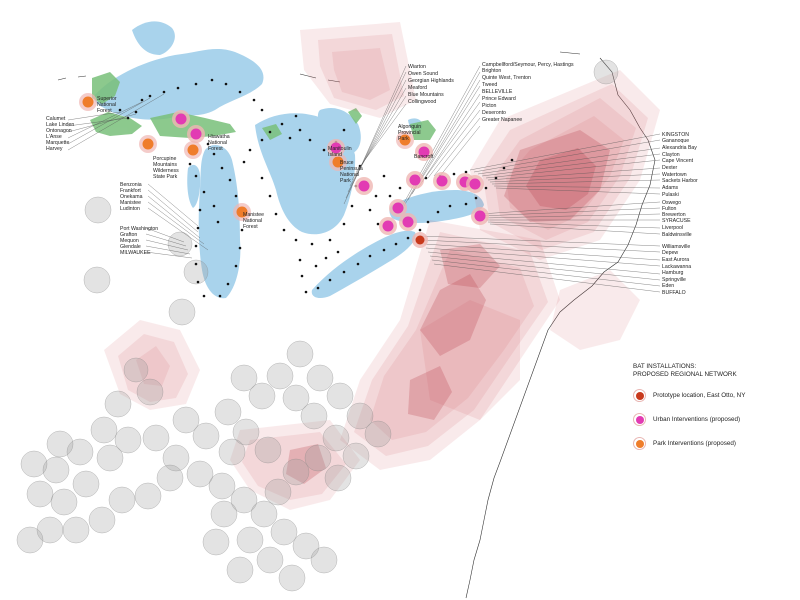 The image size is (800, 600). What do you see at coordinates (409, 127) in the screenshot?
I see `label-algonquin-1: Algonquin` at bounding box center [409, 127].